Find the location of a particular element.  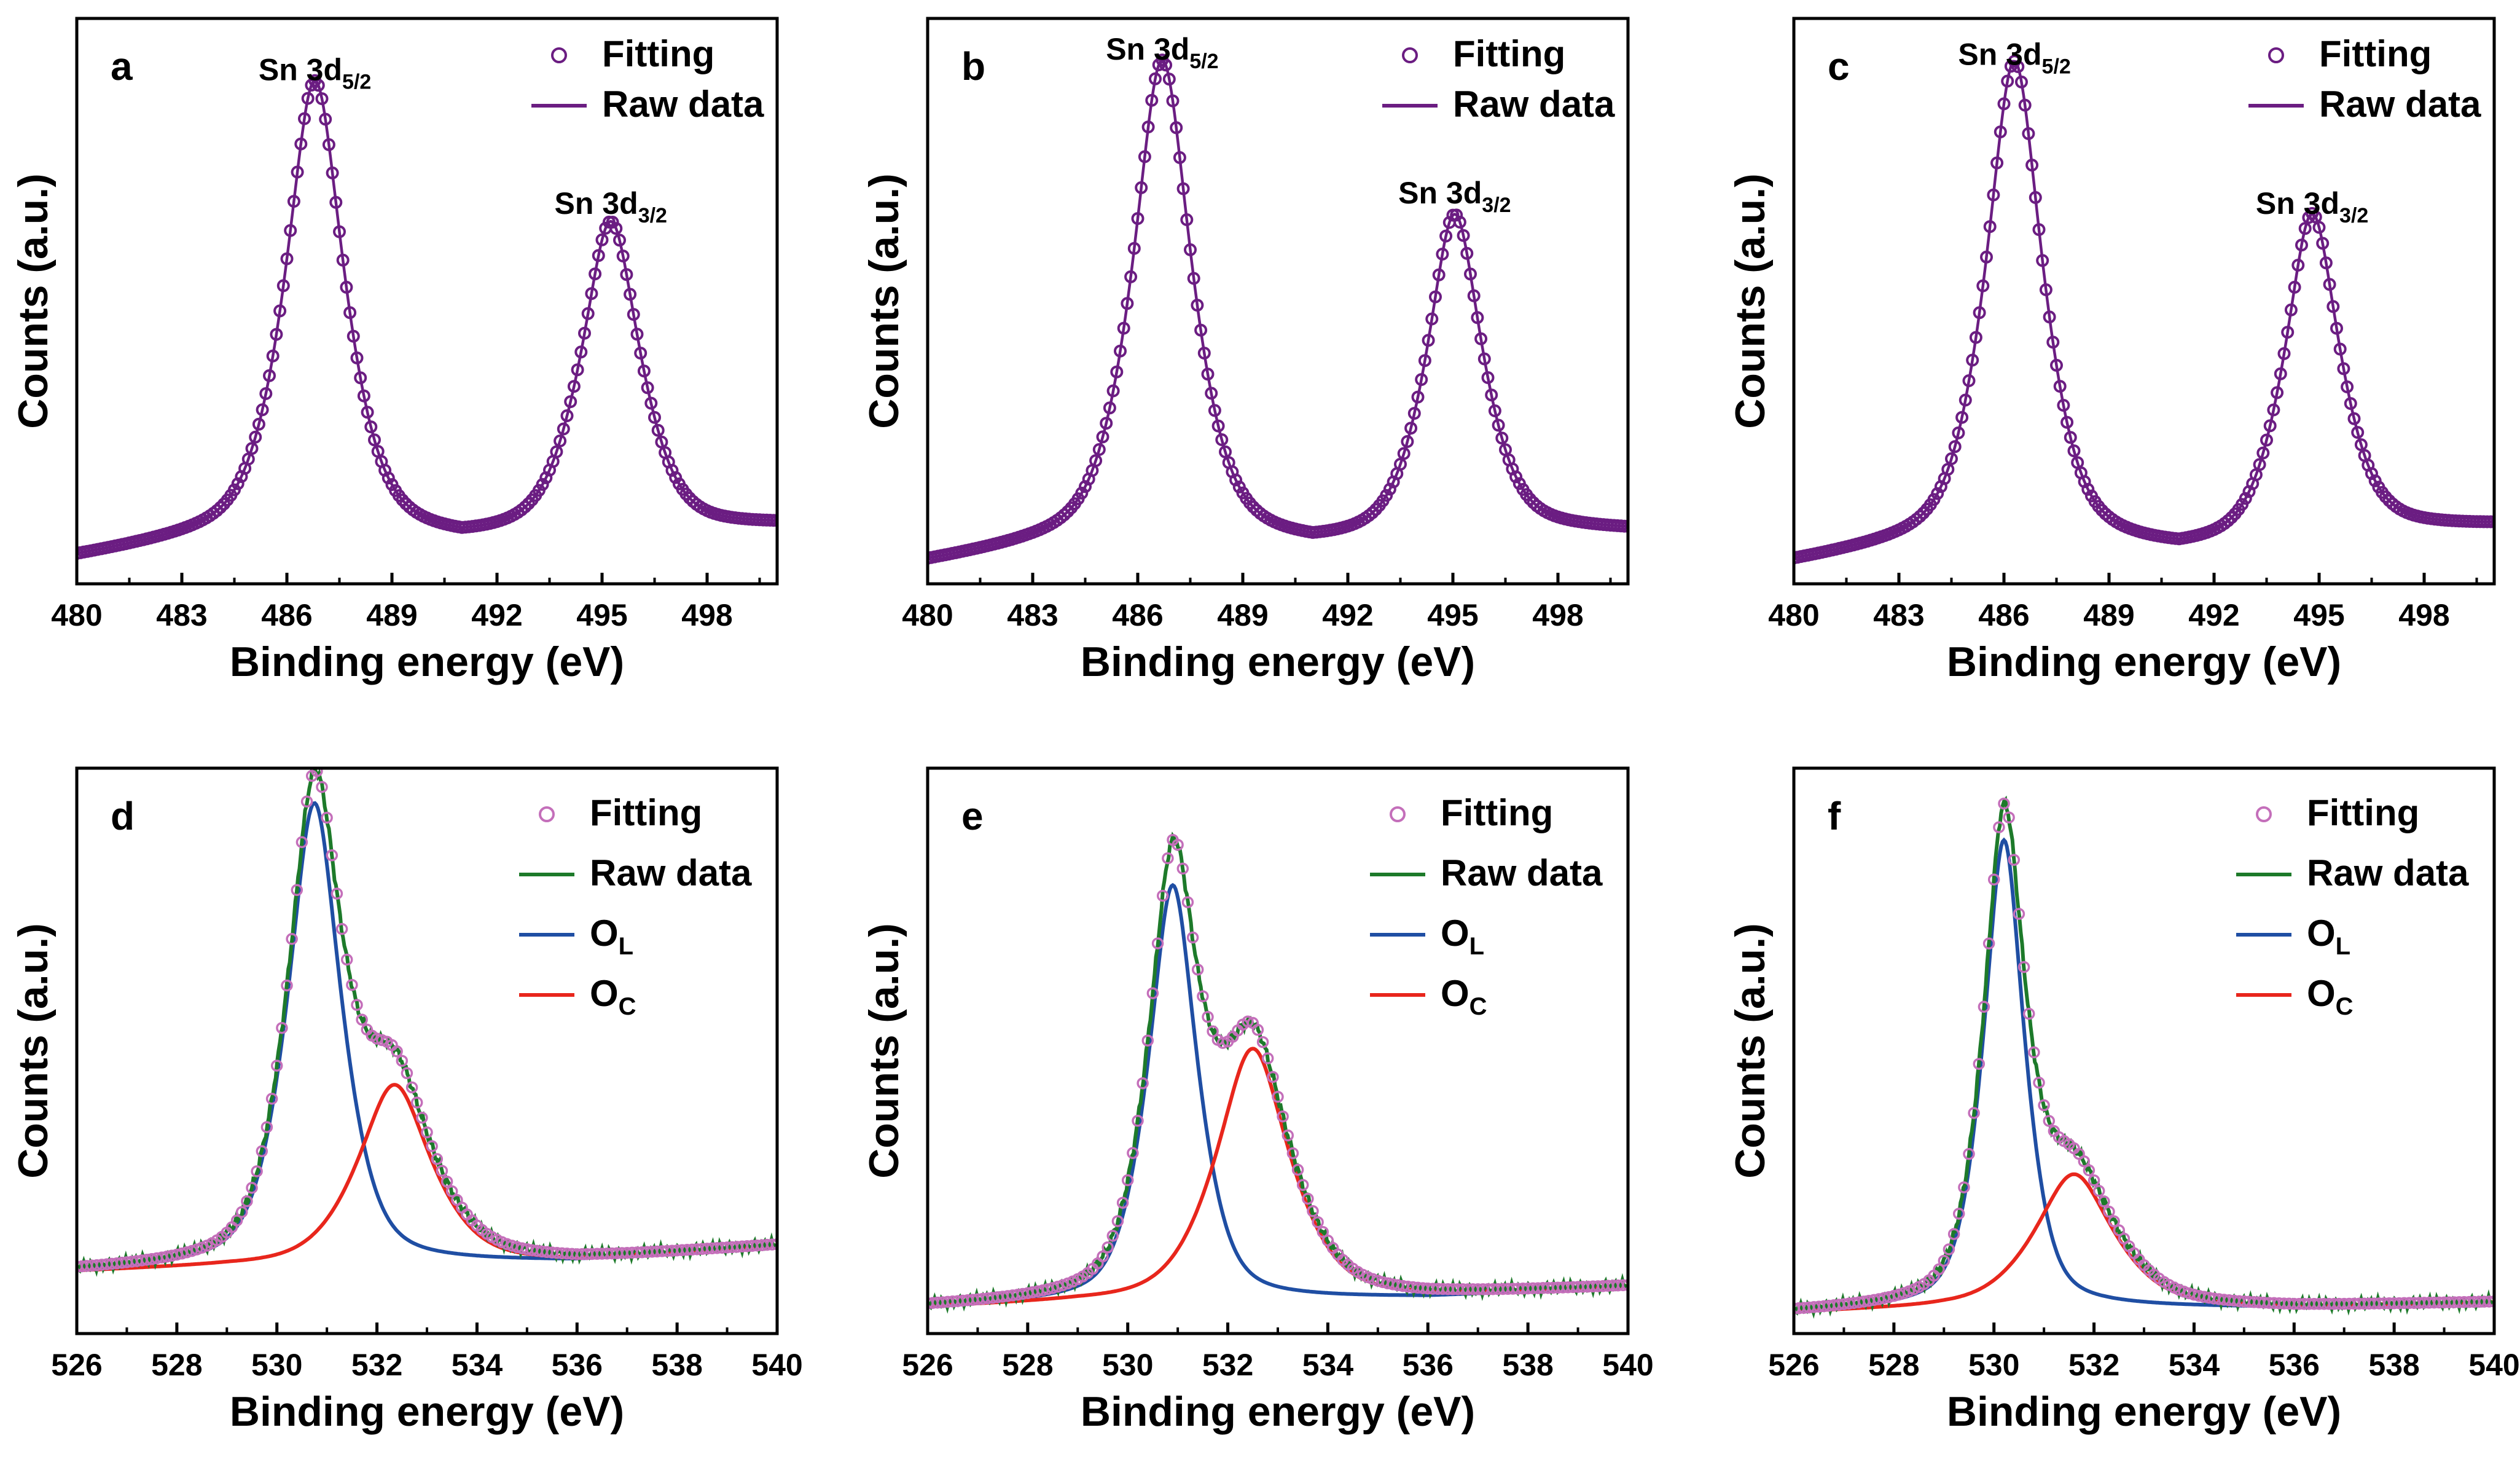

x-tick-label: 492 is located at coordinates (2213, 615).